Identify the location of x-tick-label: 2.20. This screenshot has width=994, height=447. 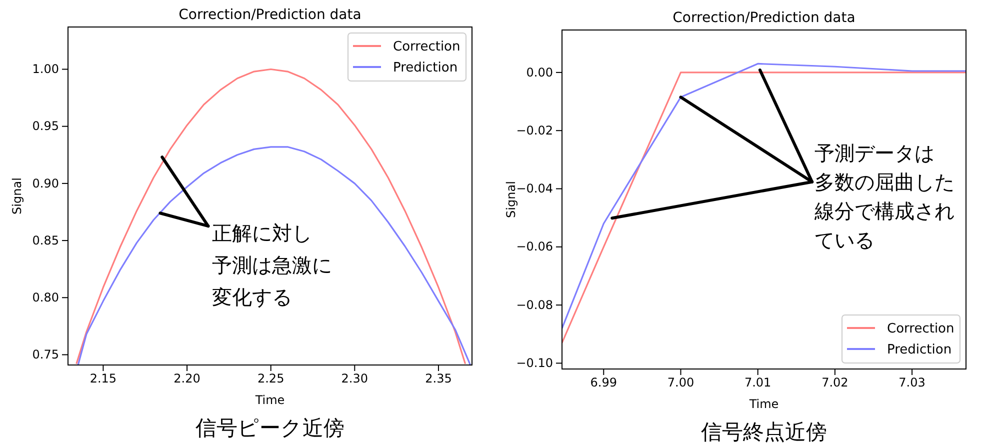
(187, 379).